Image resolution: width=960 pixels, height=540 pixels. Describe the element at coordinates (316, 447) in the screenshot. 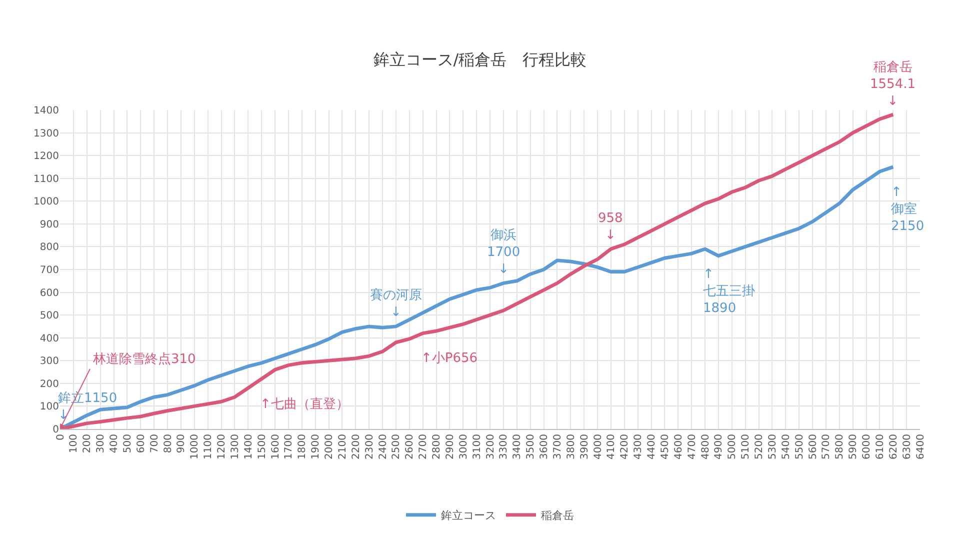

I see `x-tick-label: 1900` at that location.